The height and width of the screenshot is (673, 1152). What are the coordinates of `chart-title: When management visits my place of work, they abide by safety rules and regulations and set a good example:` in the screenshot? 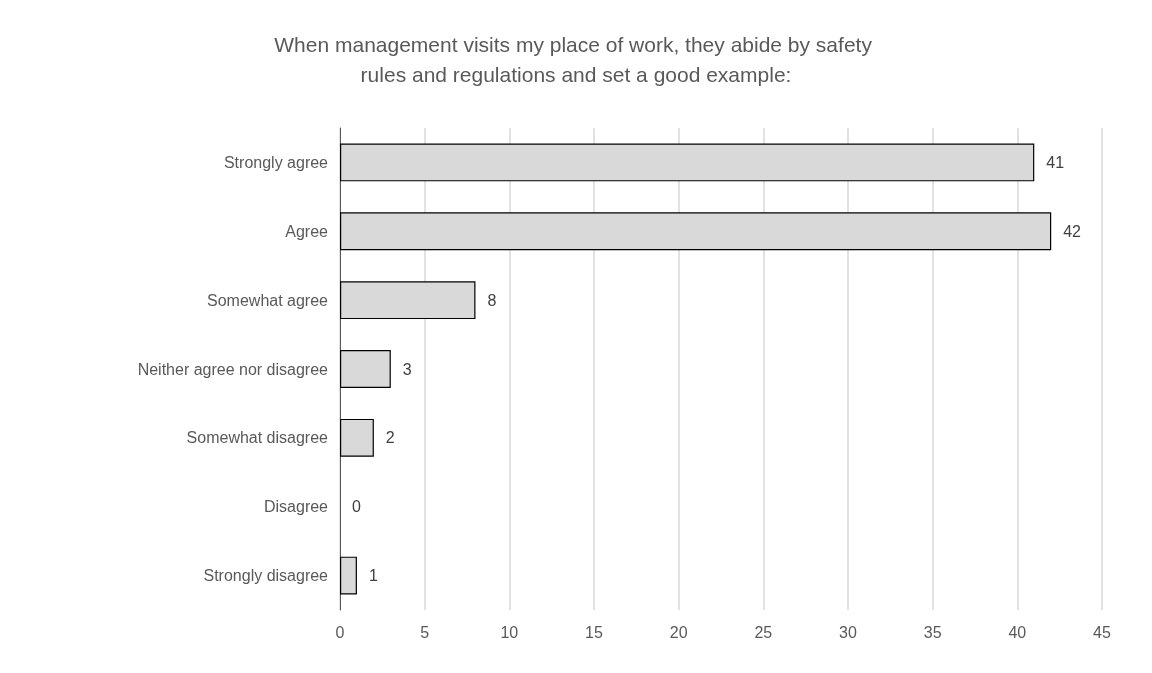 It's located at (576, 59).